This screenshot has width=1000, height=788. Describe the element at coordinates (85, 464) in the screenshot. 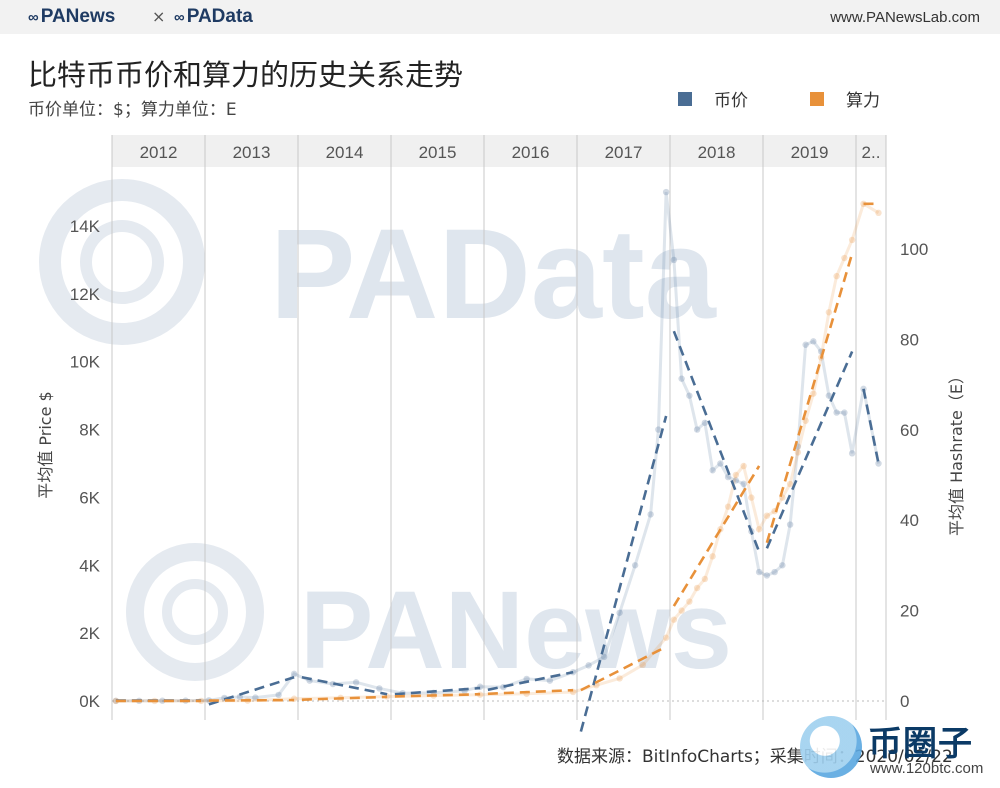

I see `left-axis: 0K 2K 4K 6K 8K 10K 12K 14K` at that location.